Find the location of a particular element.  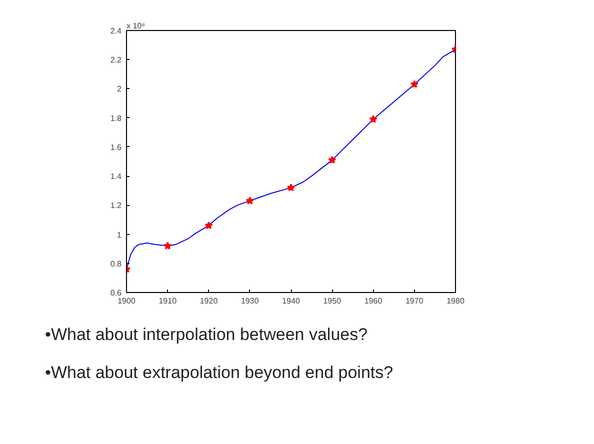

y-tick-label: 0.6 is located at coordinates (116, 293).